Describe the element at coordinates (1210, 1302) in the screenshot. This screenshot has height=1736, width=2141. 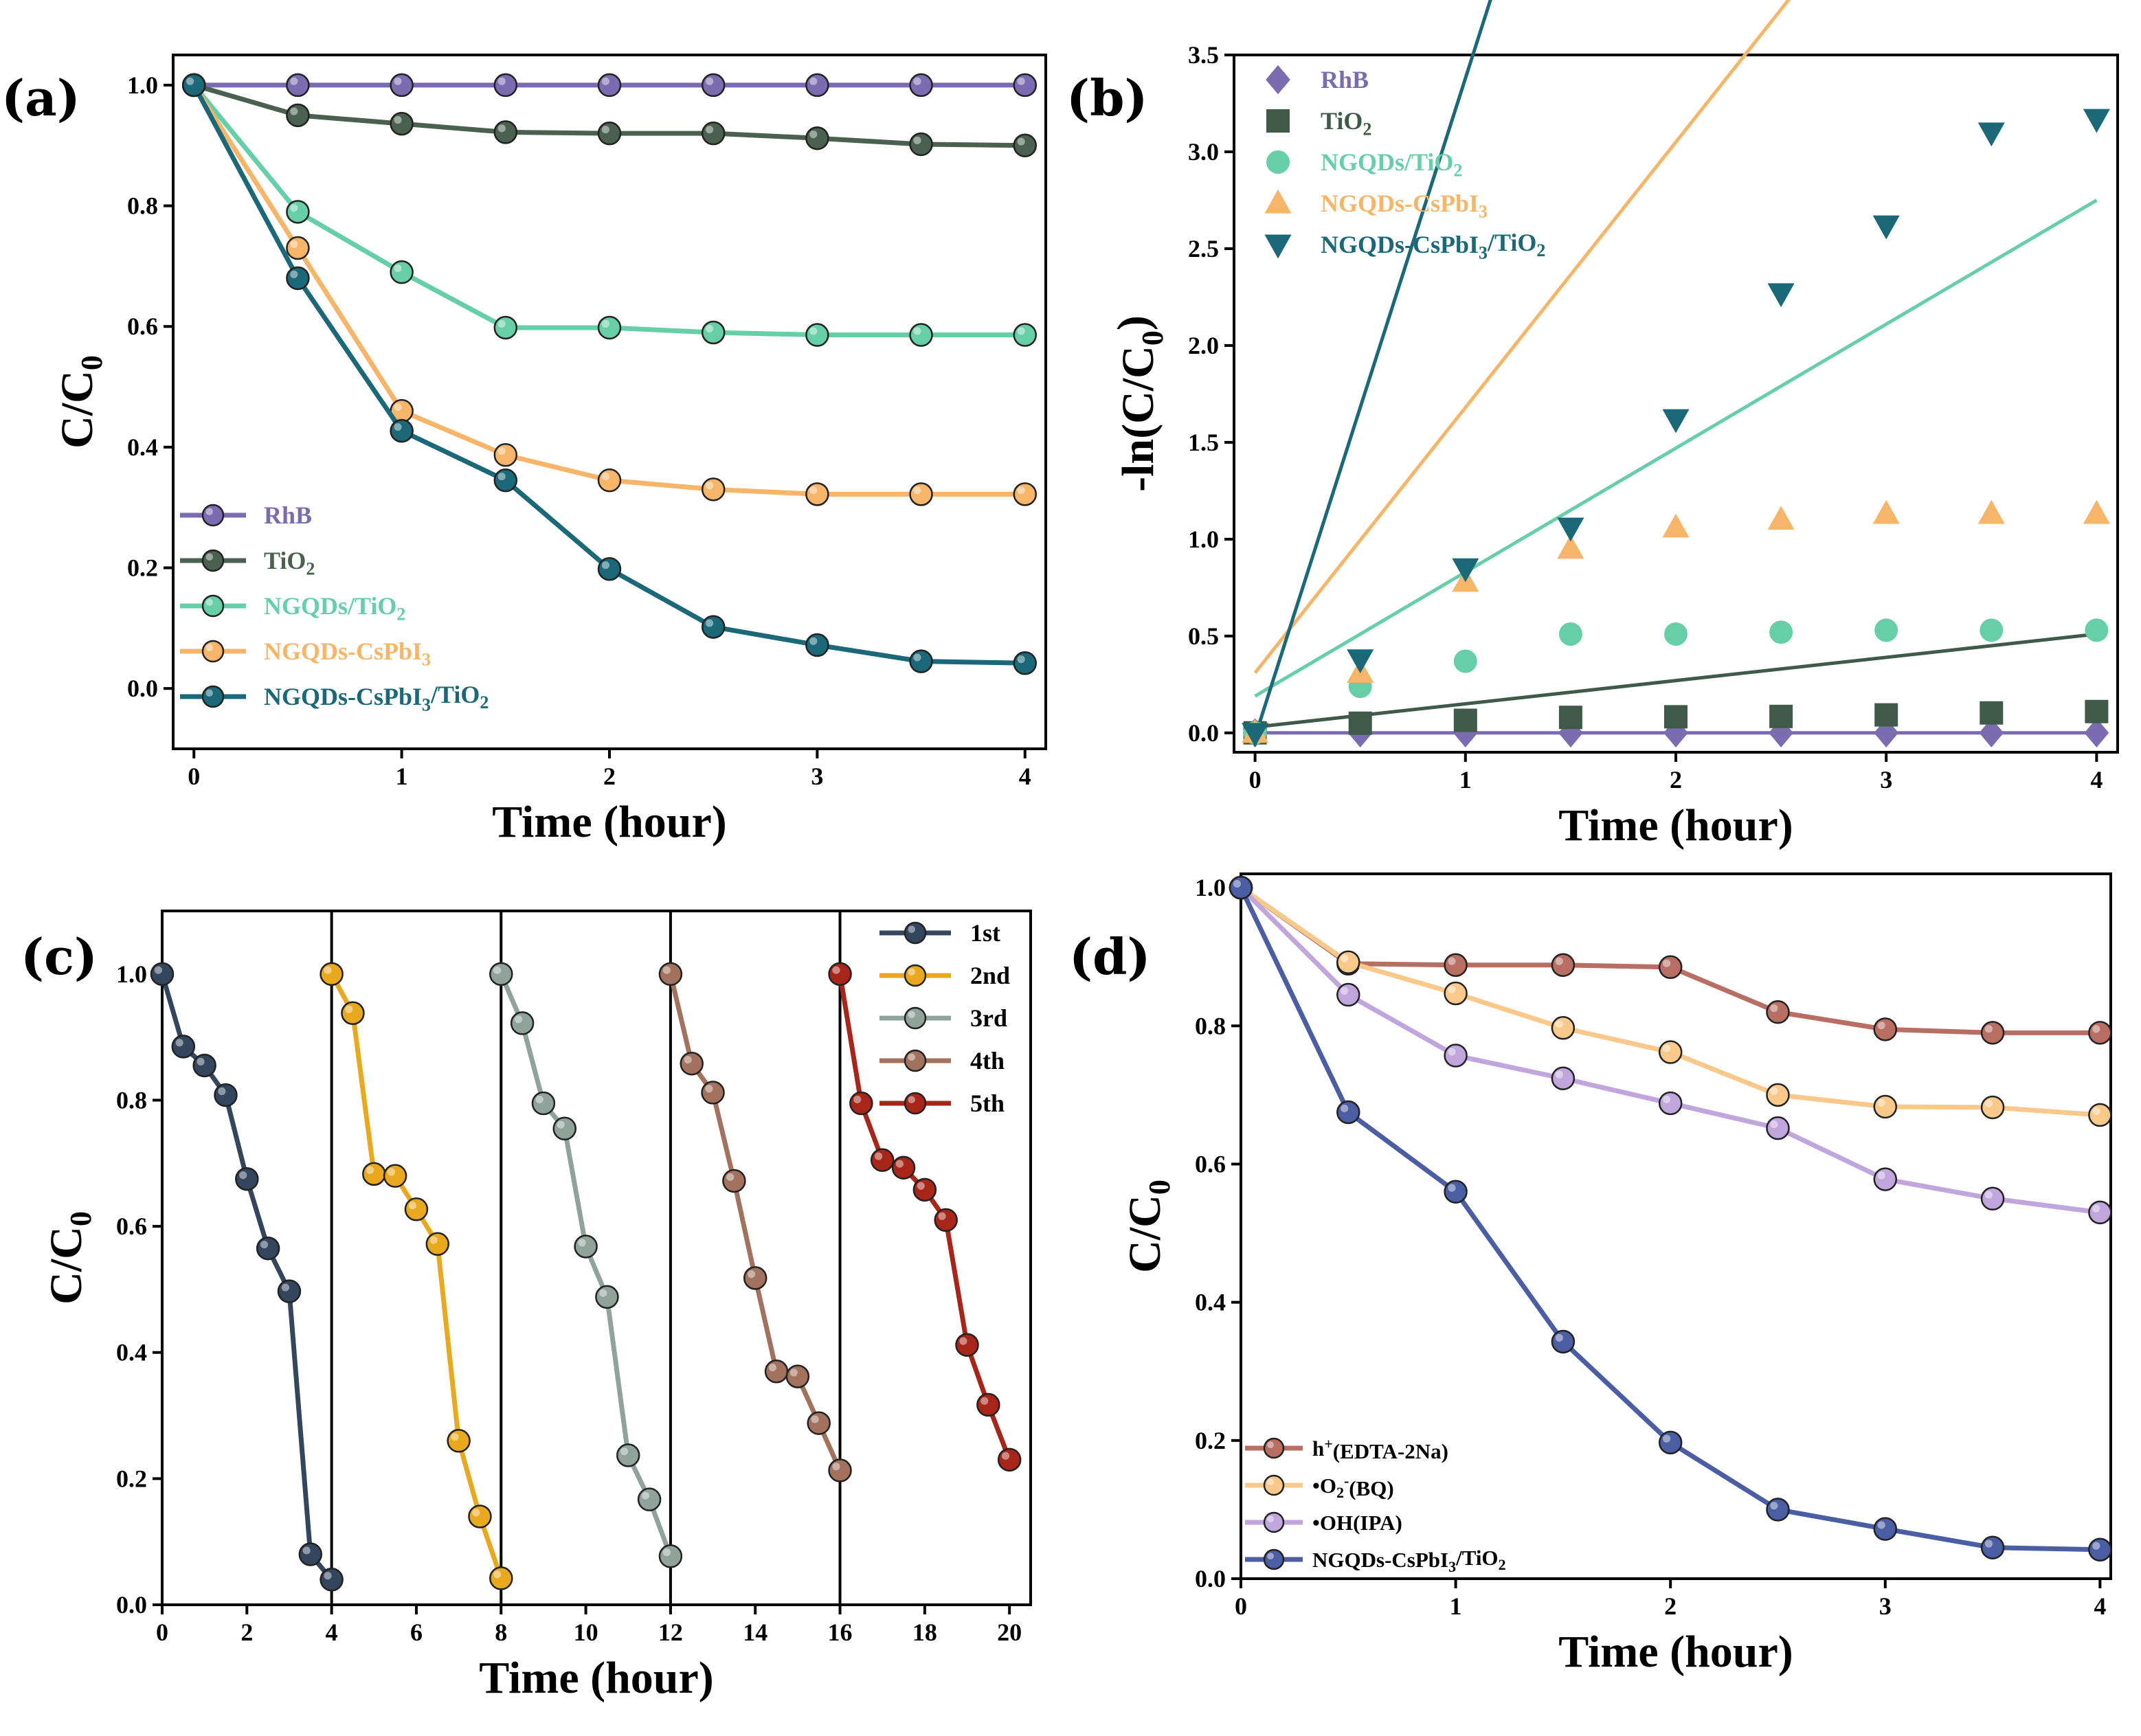
I see `panel-d-ytick-label: 0.4` at that location.